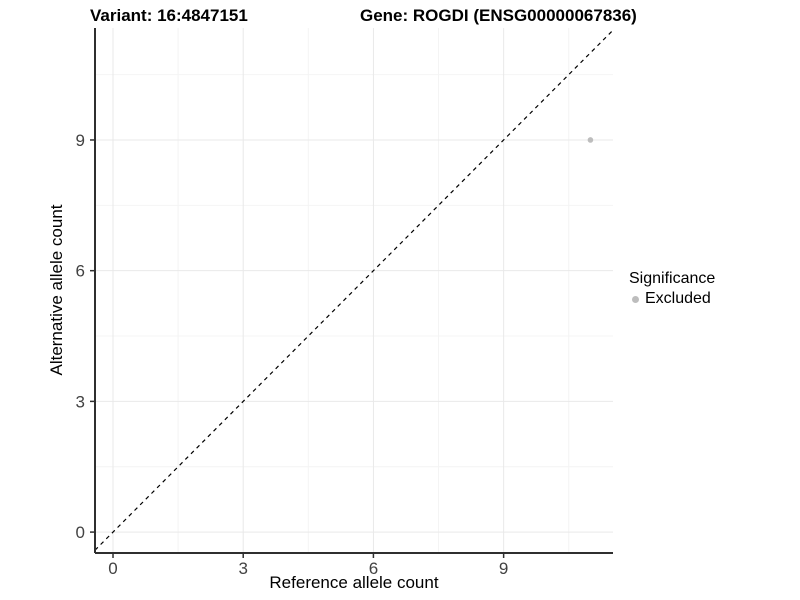 This screenshot has height=600, width=800. What do you see at coordinates (112, 568) in the screenshot?
I see `x-tick-label: 0` at bounding box center [112, 568].